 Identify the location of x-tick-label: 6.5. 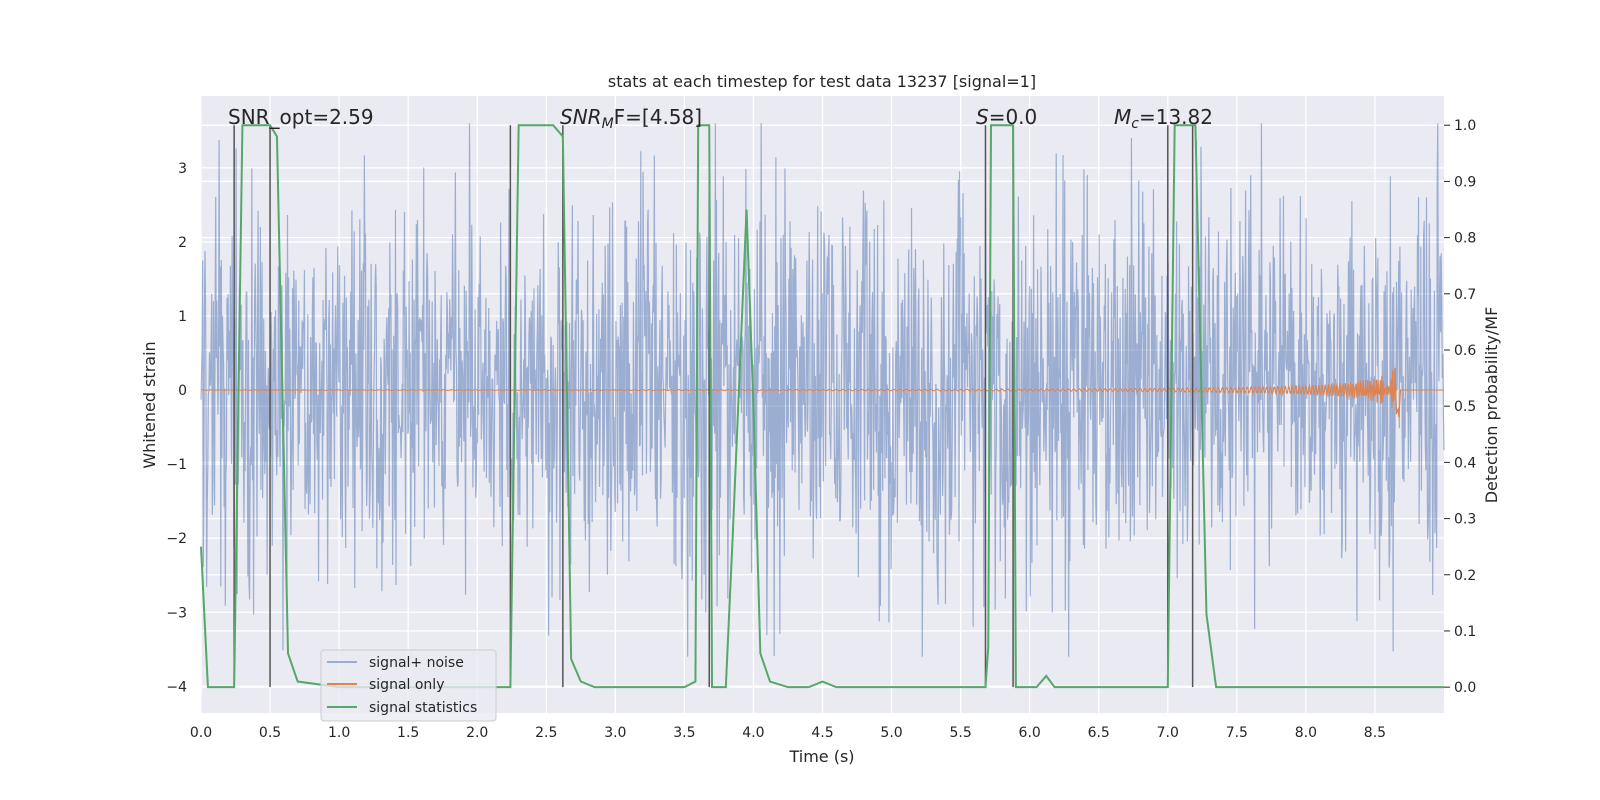
(1099, 733).